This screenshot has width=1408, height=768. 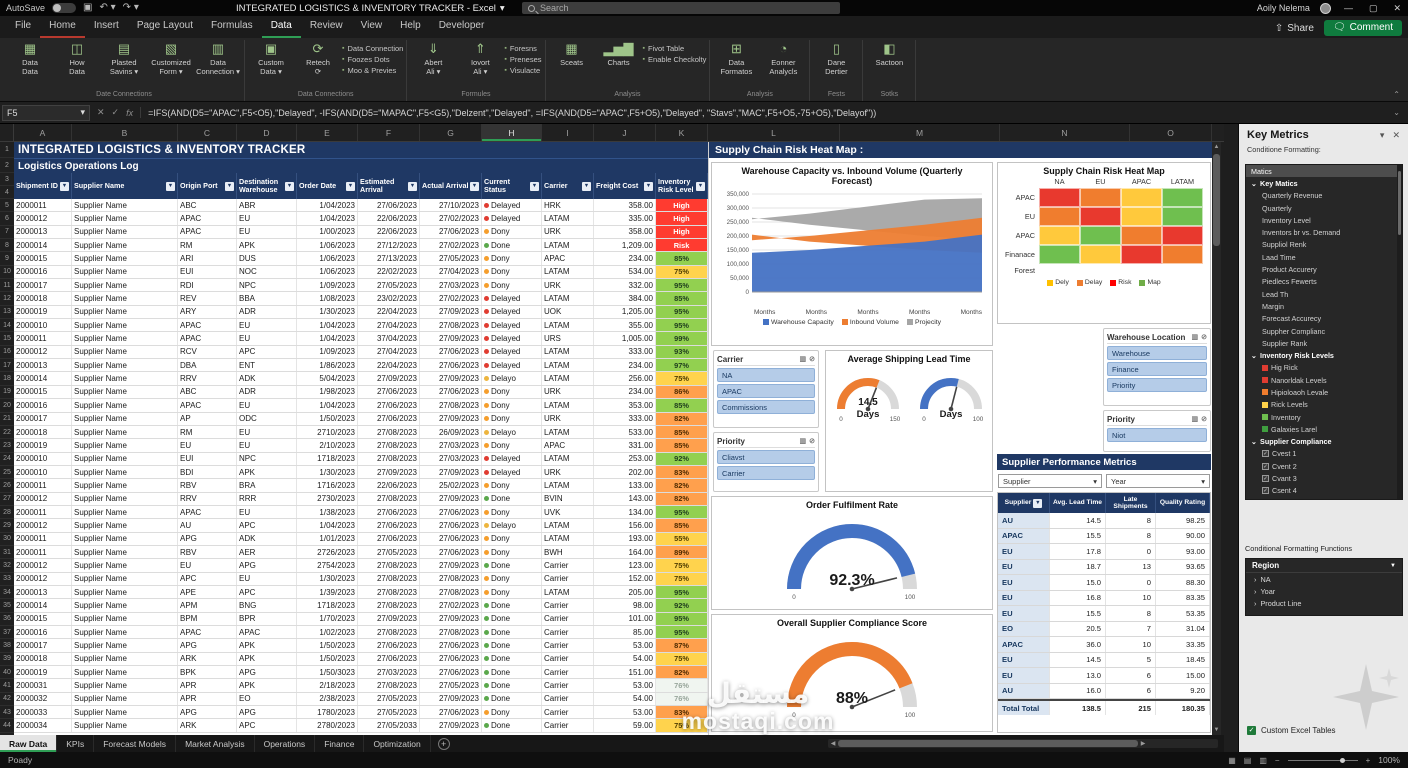 I want to click on cell: 2000019, so click(x=43, y=672).